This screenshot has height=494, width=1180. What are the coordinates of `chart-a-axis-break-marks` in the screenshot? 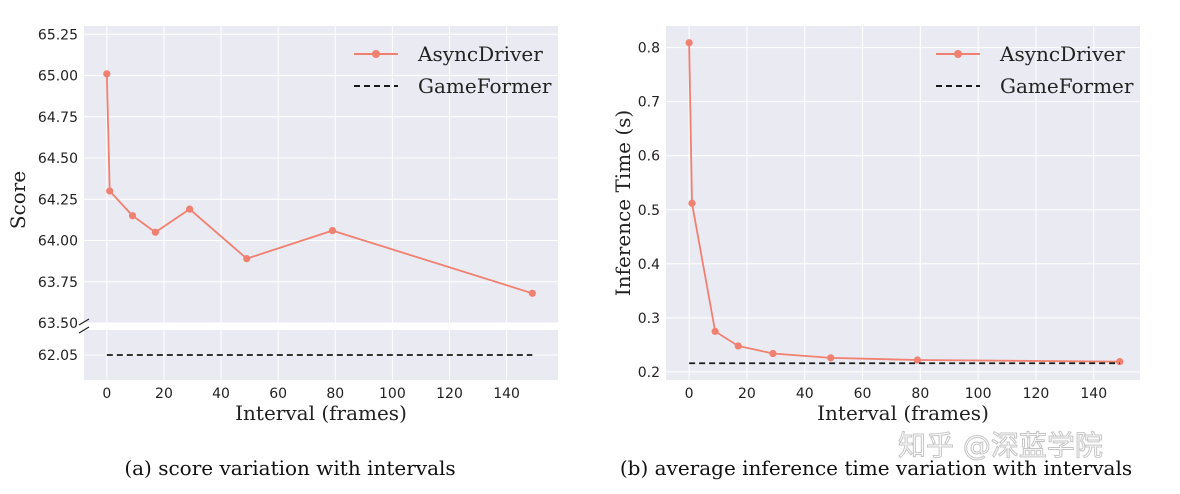 It's located at (84, 326).